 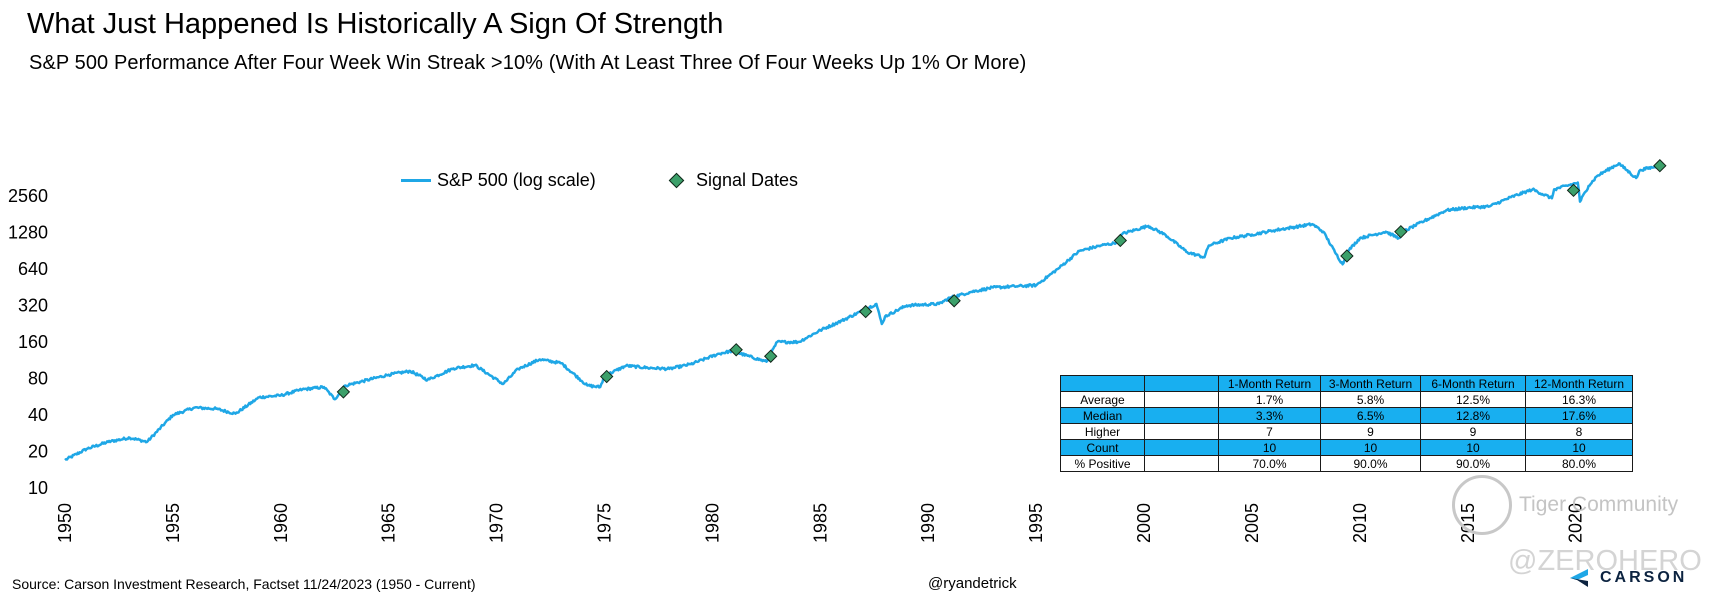 What do you see at coordinates (516, 180) in the screenshot?
I see `legend-sp500-label: S&P 500 (log scale)` at bounding box center [516, 180].